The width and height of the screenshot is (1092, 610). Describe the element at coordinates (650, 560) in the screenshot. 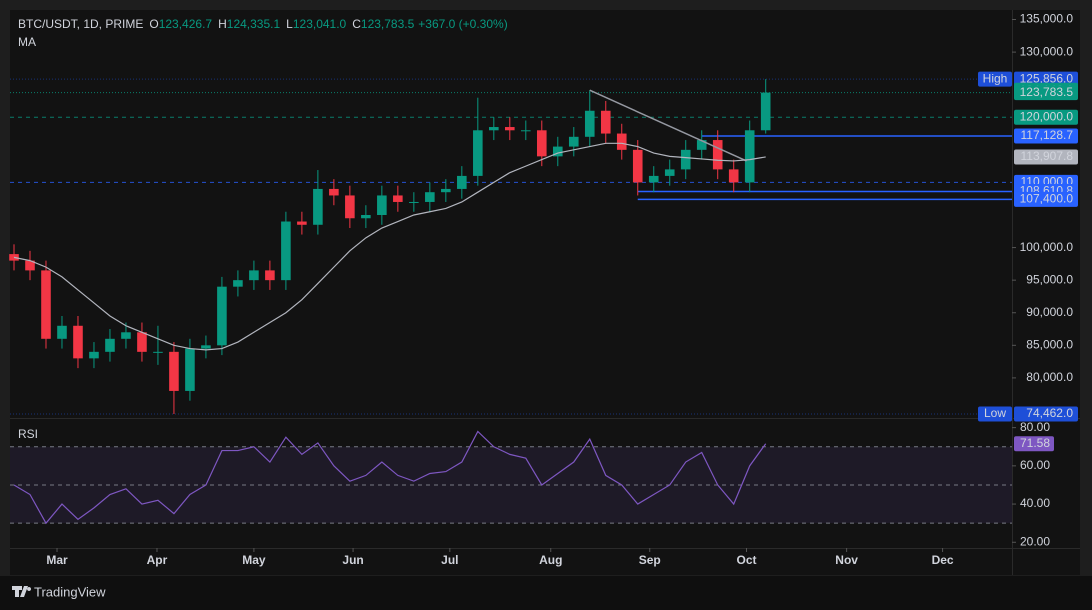

I see `x-tick-label: Sep` at that location.